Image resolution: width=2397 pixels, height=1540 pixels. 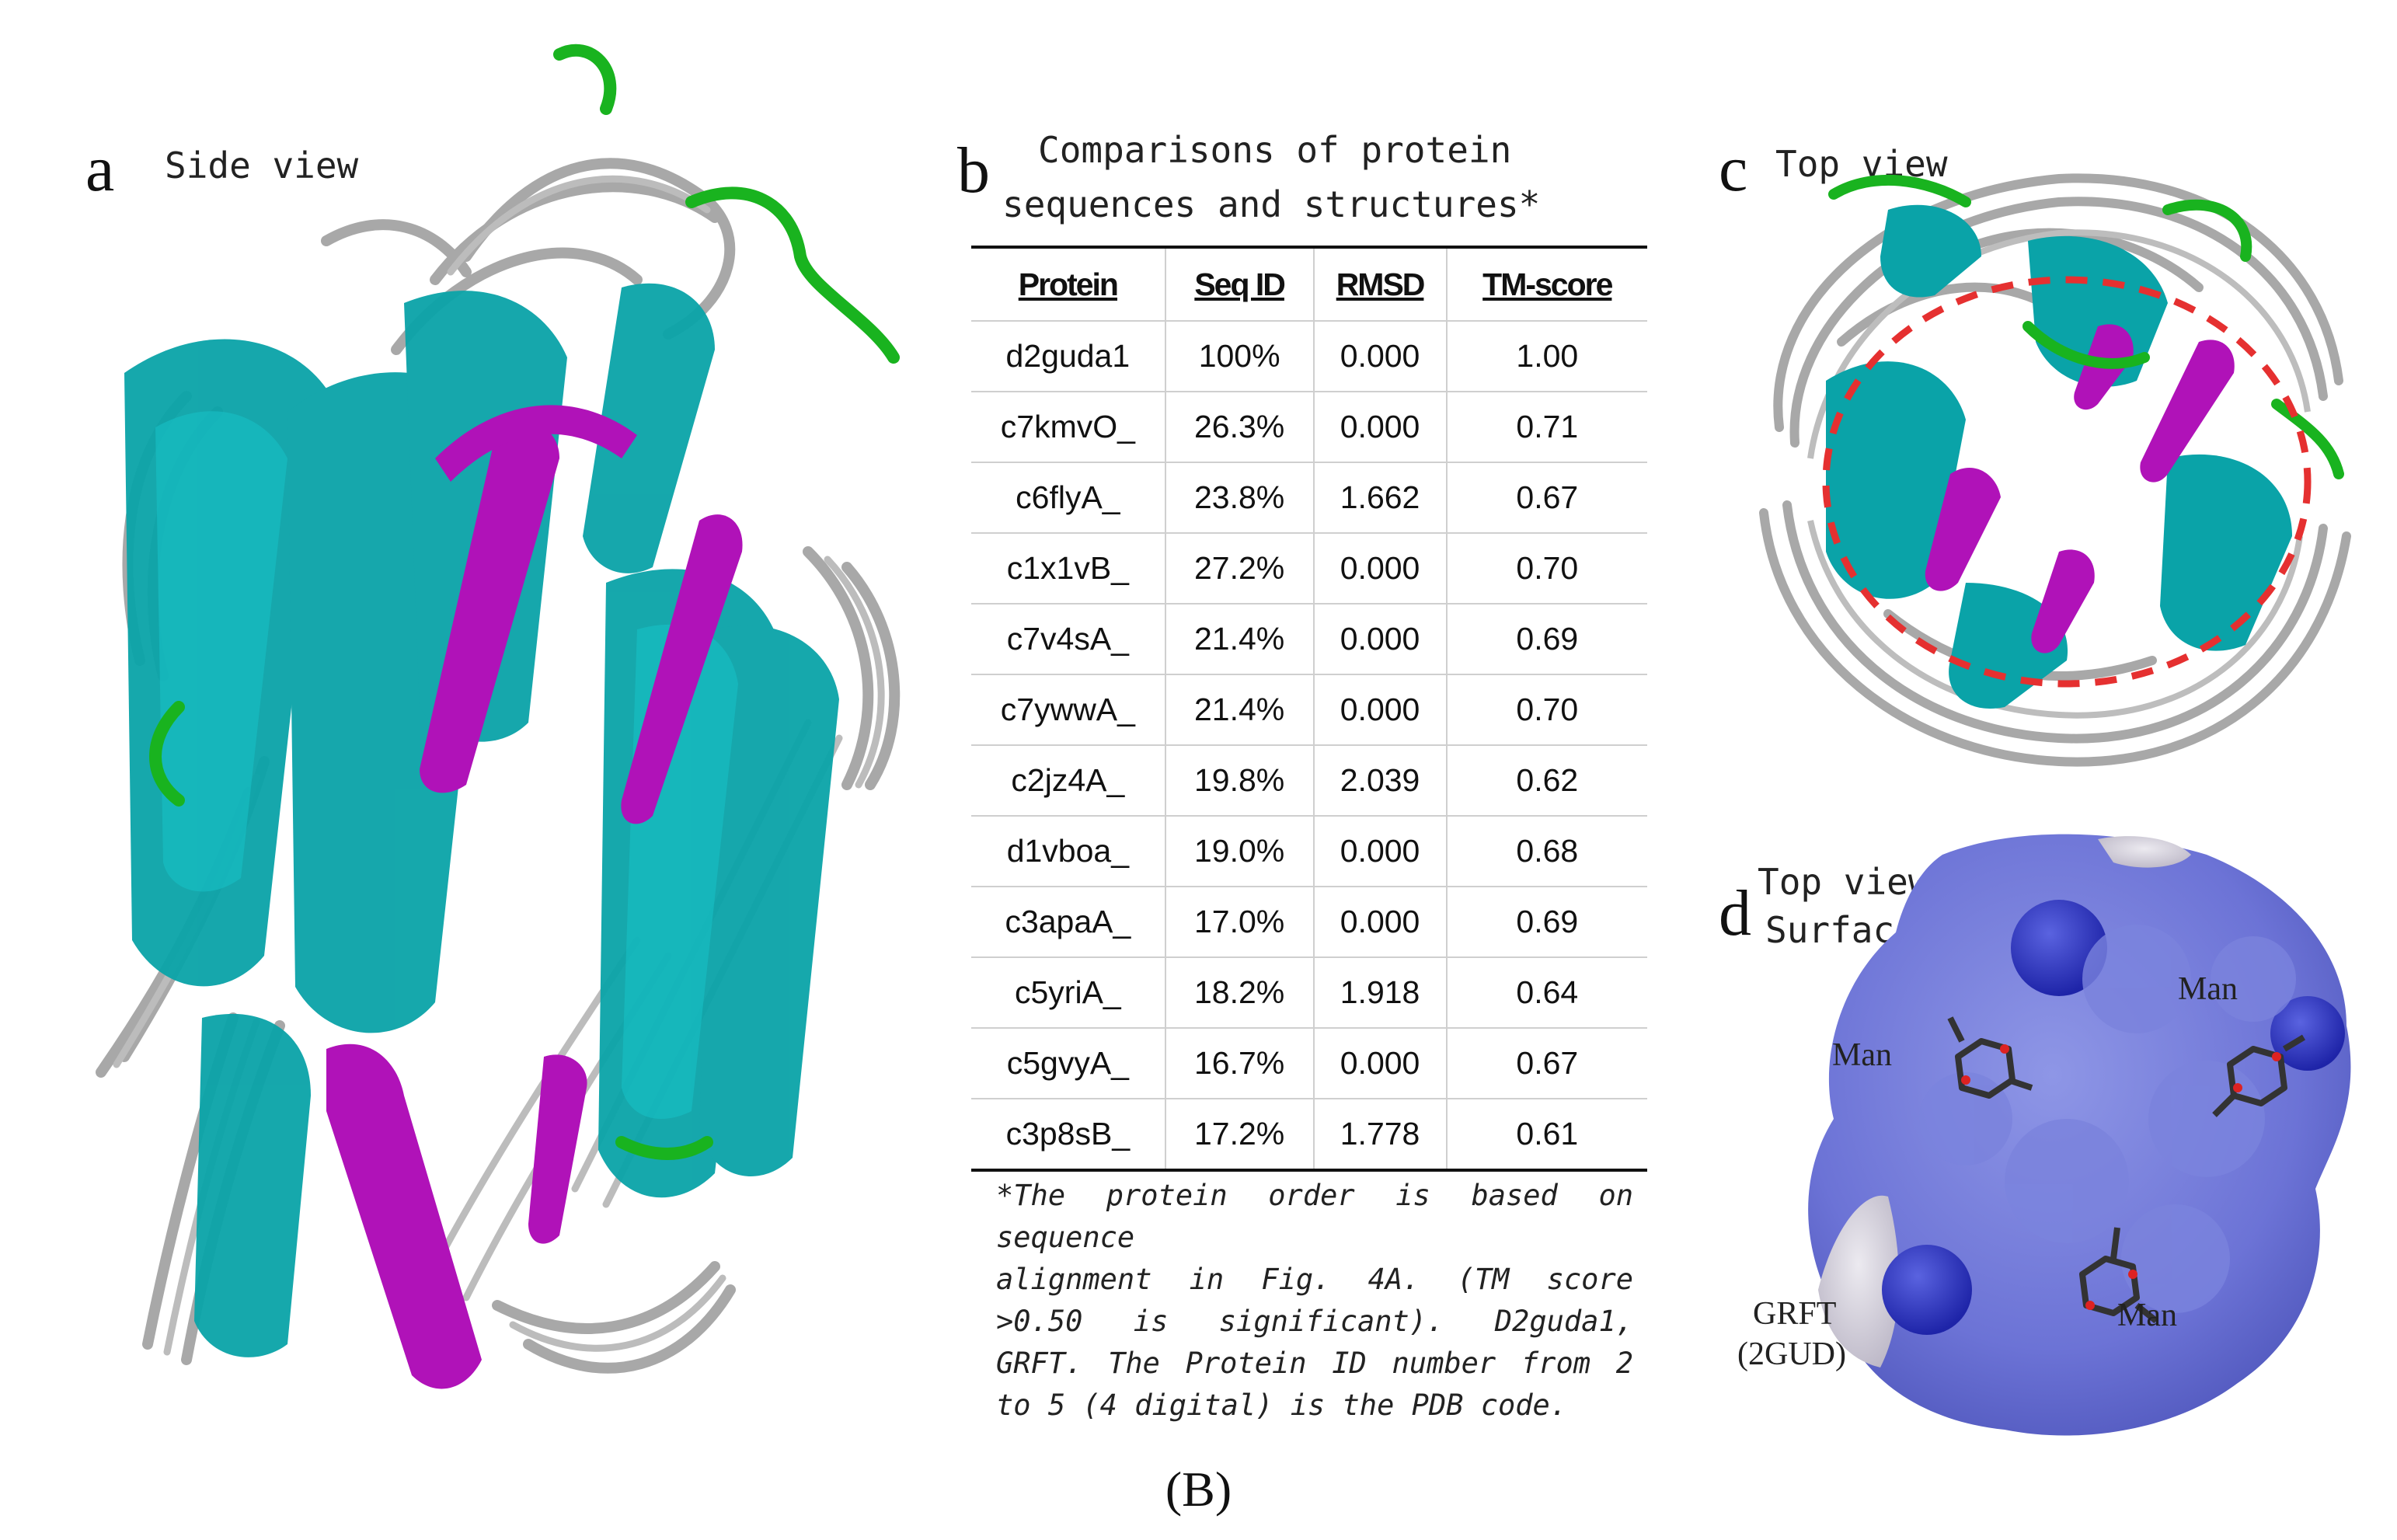 What do you see at coordinates (1239, 851) in the screenshot?
I see `table-cell: 19.0%` at bounding box center [1239, 851].